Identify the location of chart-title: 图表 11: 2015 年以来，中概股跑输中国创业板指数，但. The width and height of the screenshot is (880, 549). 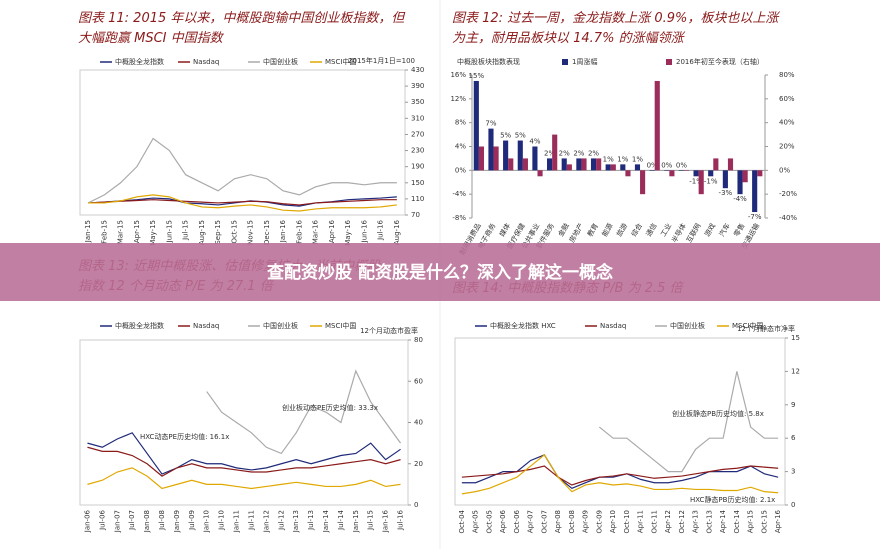
(241, 18).